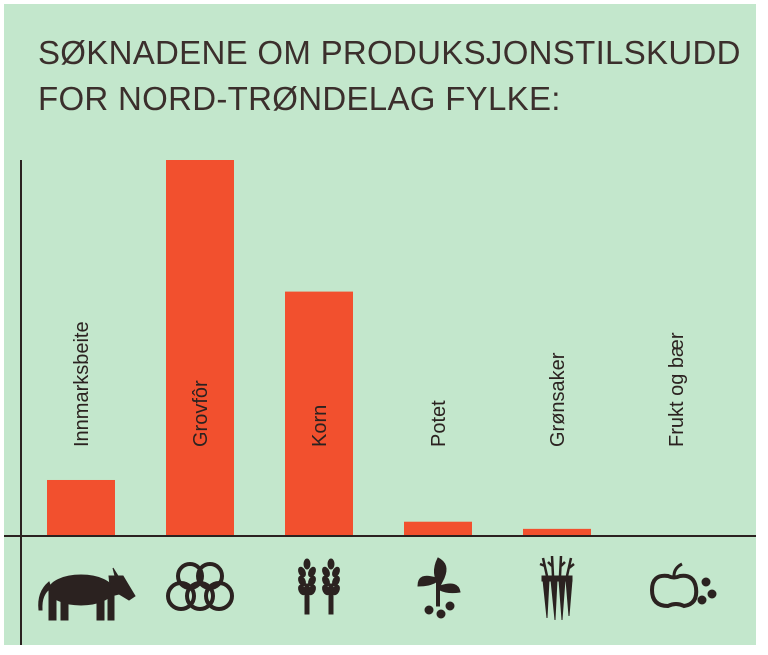 Image resolution: width=768 pixels, height=655 pixels. I want to click on wheat-icon, so click(319, 586).